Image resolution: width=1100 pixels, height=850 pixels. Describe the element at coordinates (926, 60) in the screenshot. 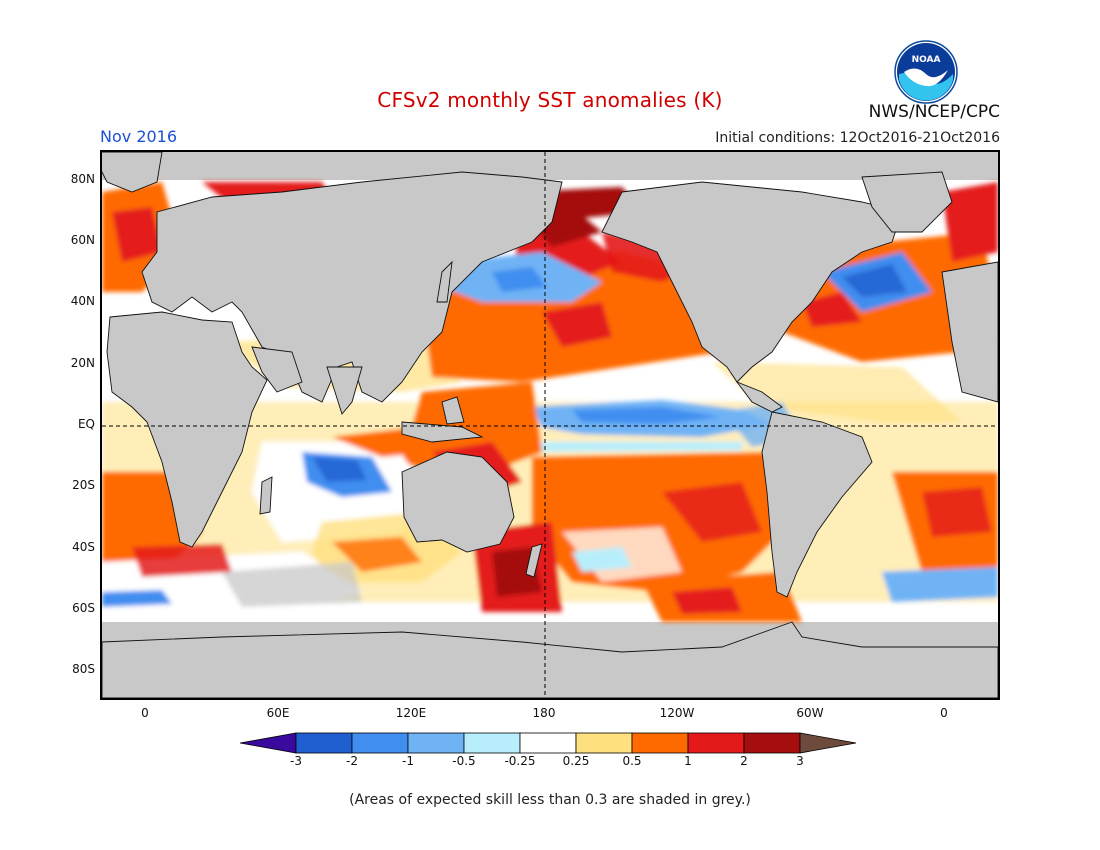

I see `noaa-logo-text: NOAA` at that location.